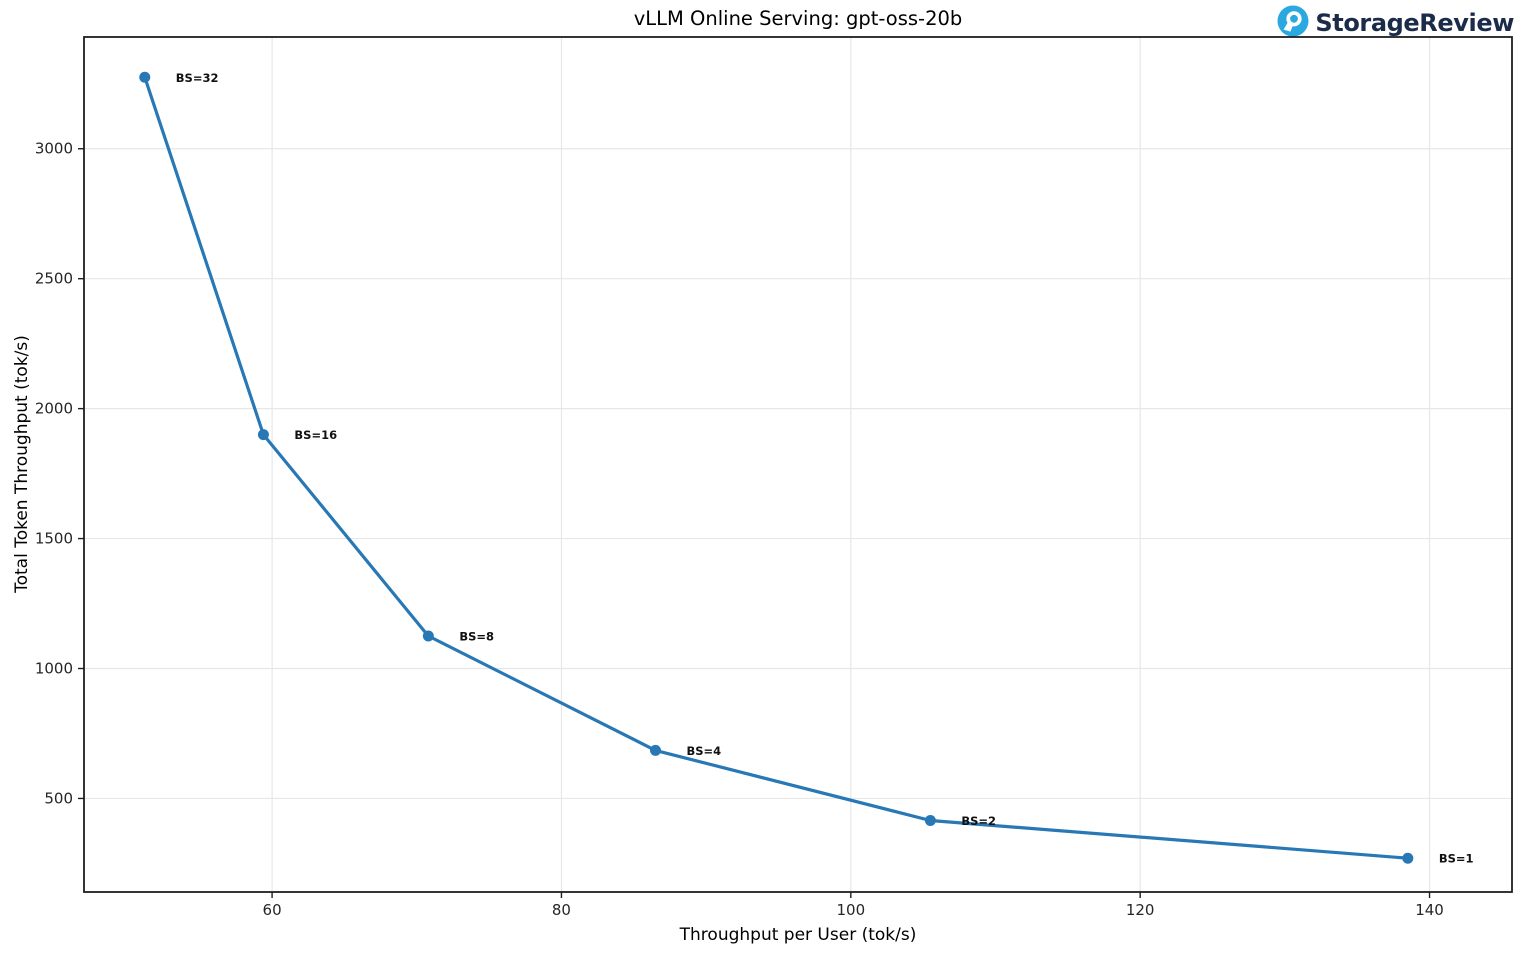 The height and width of the screenshot is (960, 1536). I want to click on data-point-label: BS=16, so click(315, 435).